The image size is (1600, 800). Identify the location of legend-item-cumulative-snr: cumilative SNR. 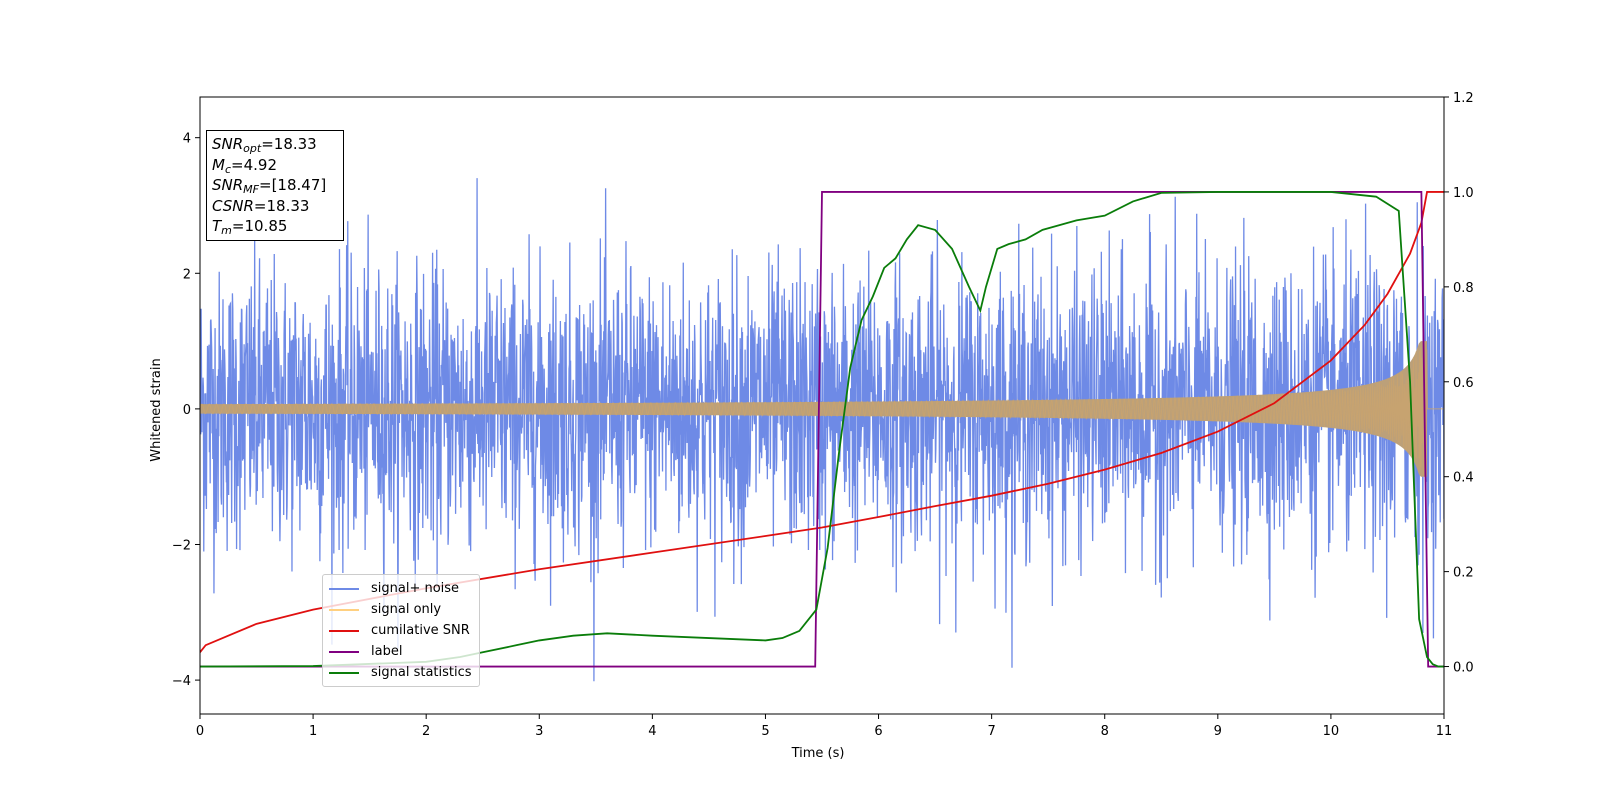
(401, 630).